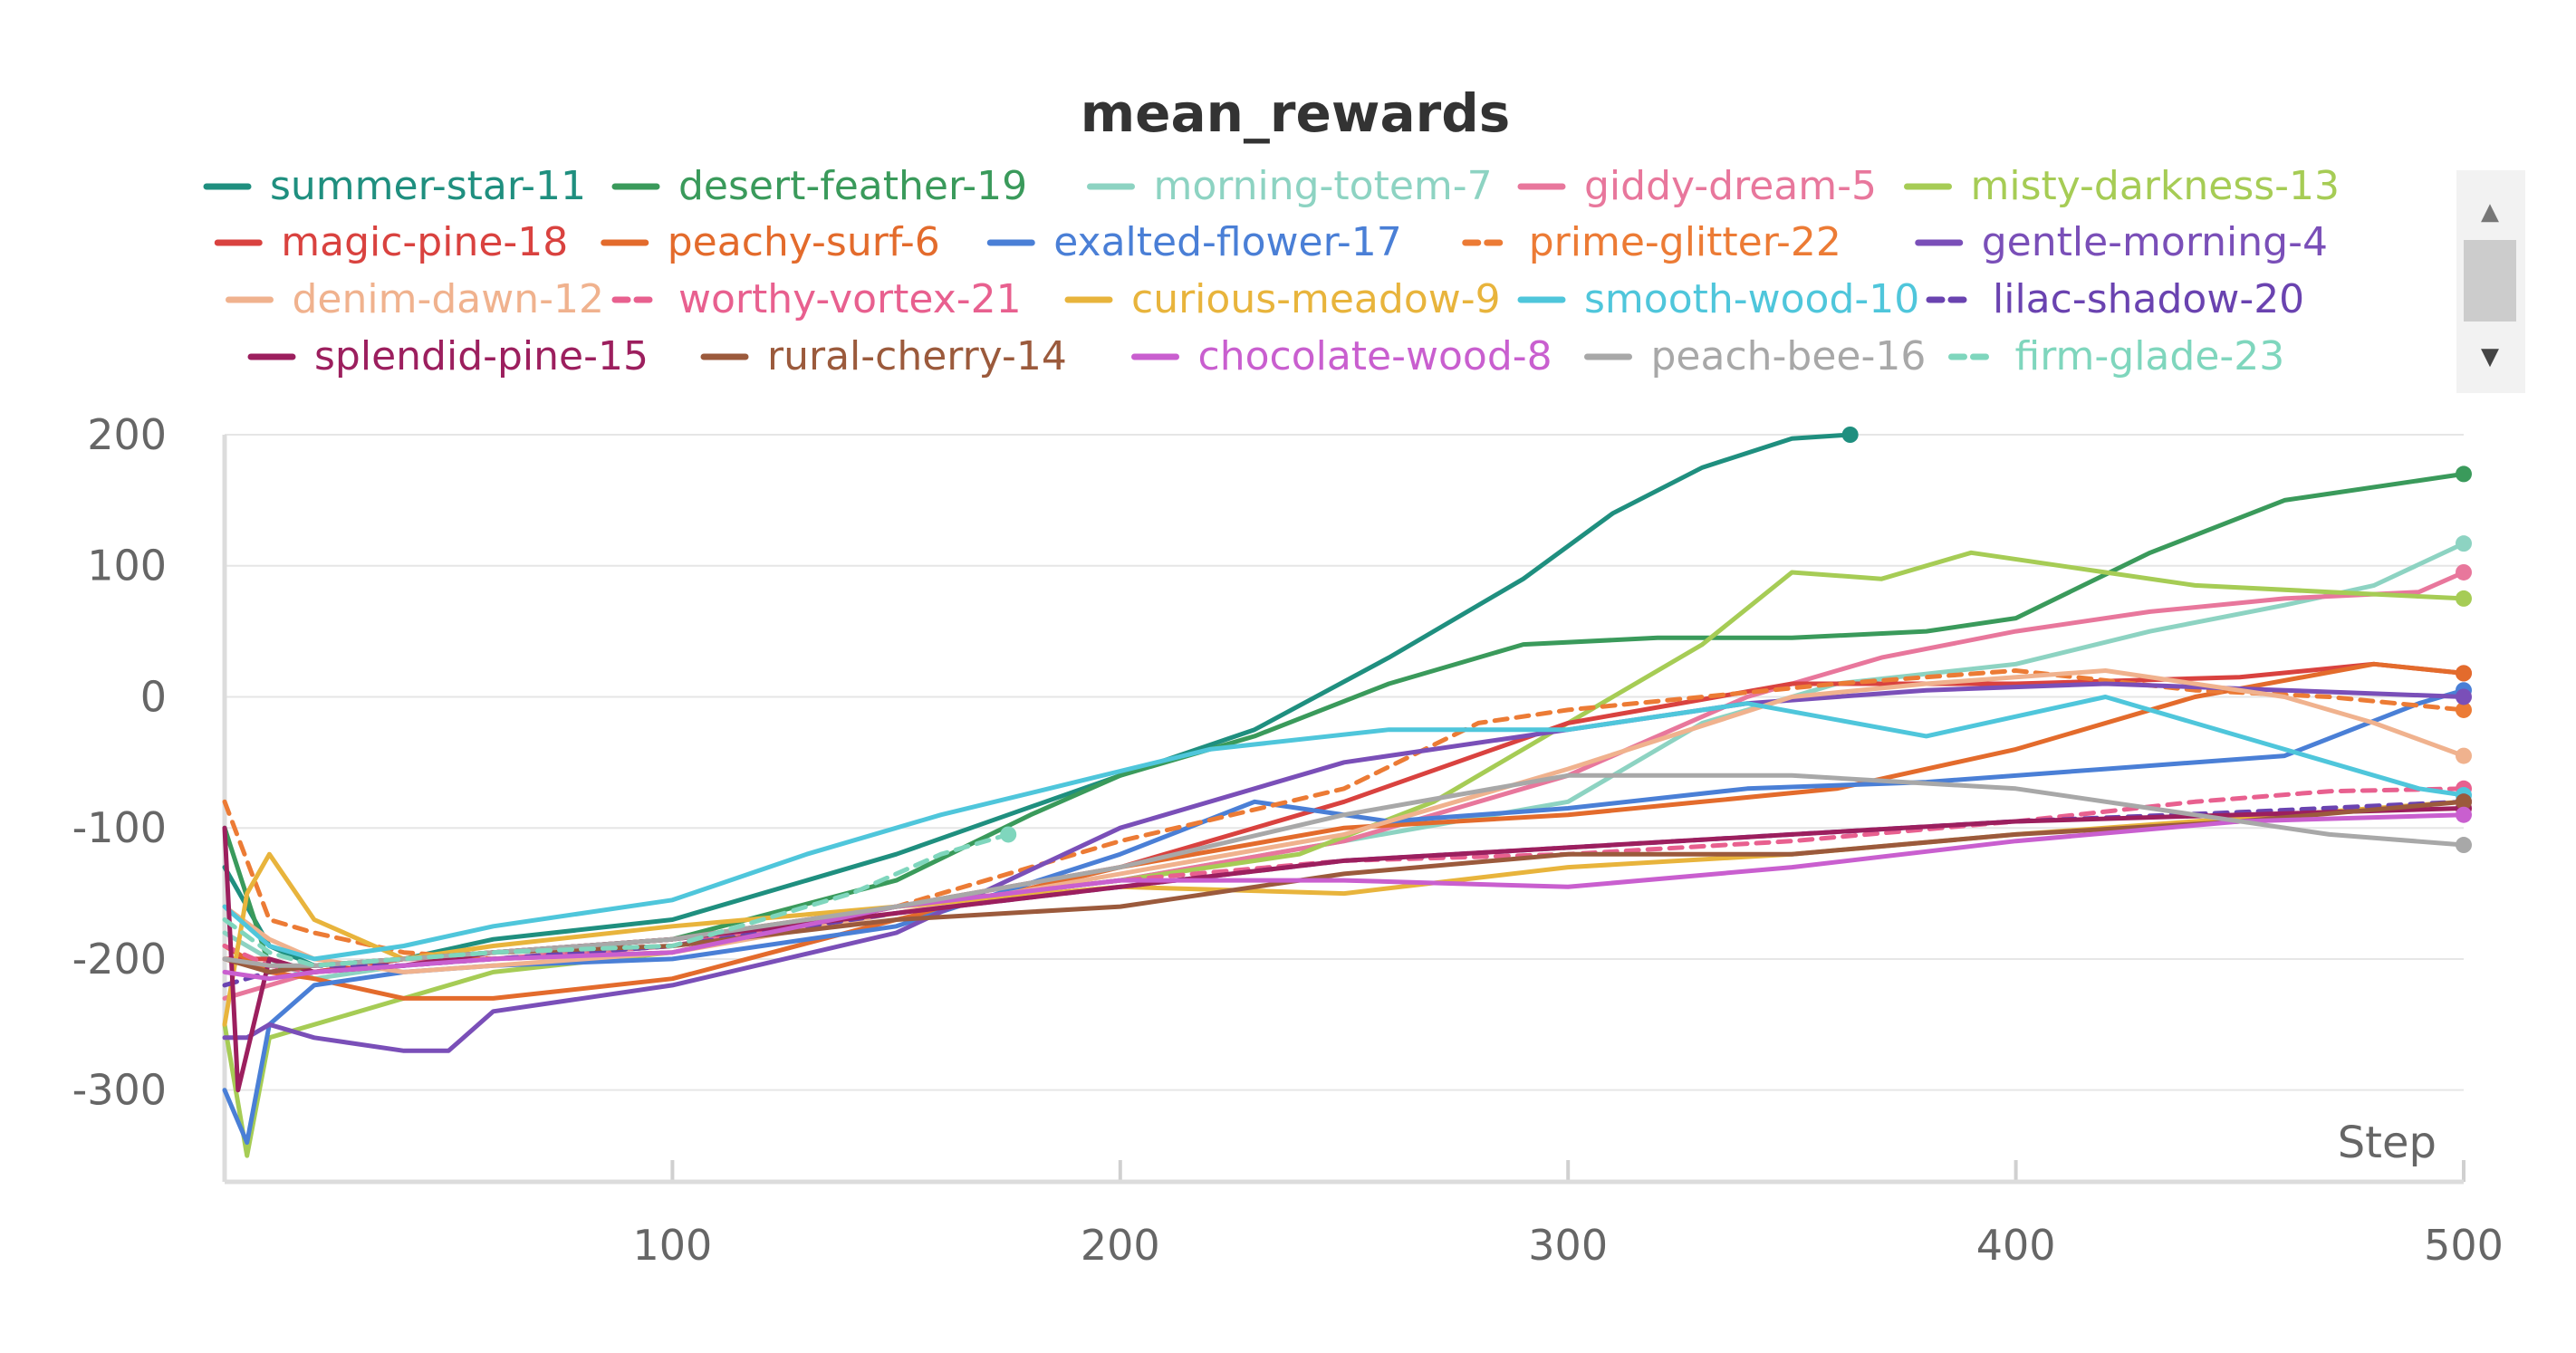  Describe the element at coordinates (119, 827) in the screenshot. I see `y-tick-label: -100` at that location.